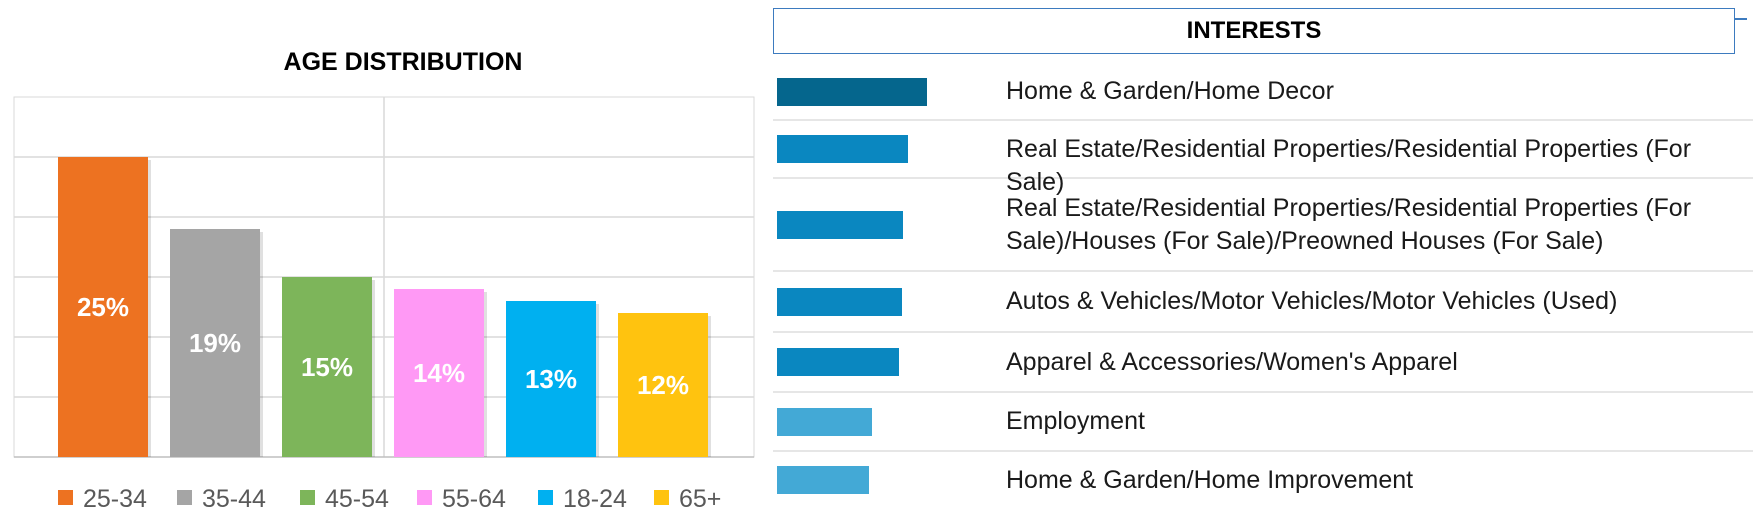 This screenshot has width=1753, height=512. I want to click on bar-data-label: 19%, so click(215, 343).